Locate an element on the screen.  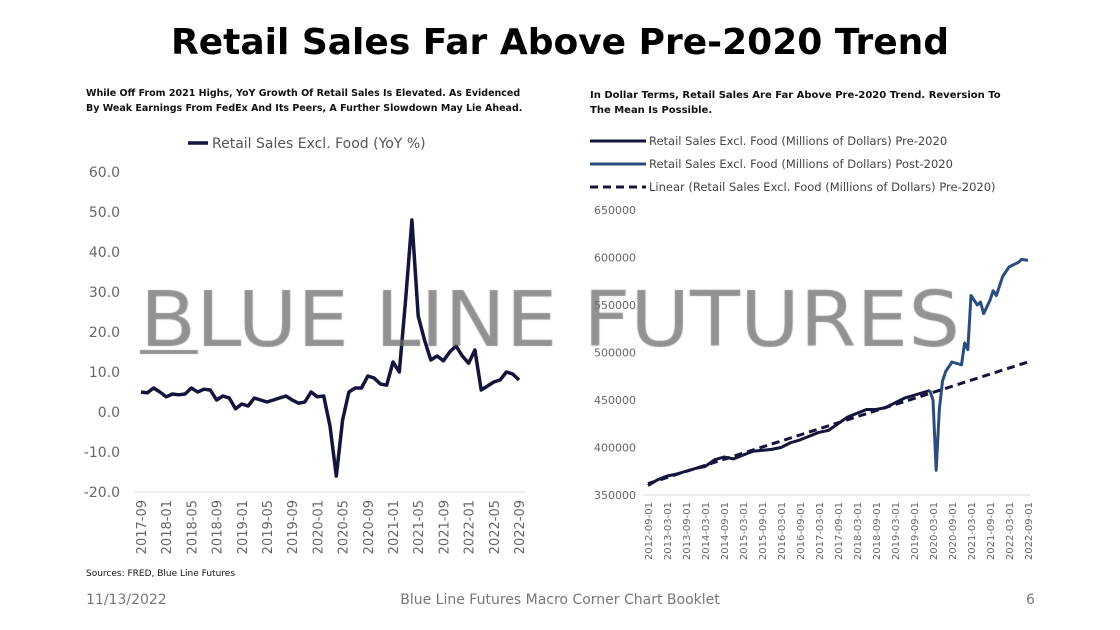
y-tick-label: 10.0 is located at coordinates (104, 373).